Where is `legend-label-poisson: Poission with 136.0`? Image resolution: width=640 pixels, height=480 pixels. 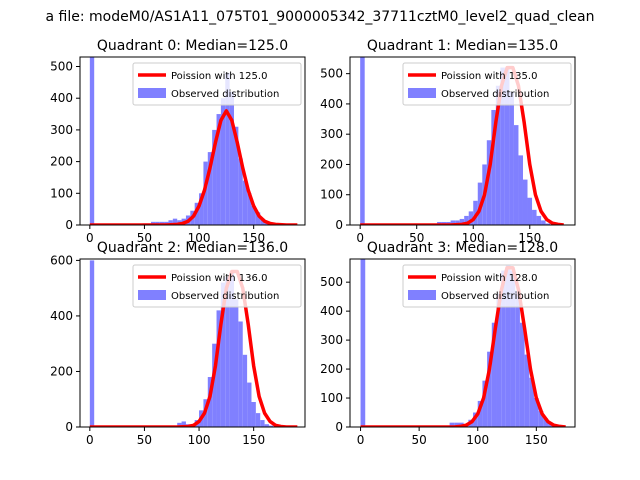 legend-label-poisson: Poission with 136.0 is located at coordinates (219, 278).